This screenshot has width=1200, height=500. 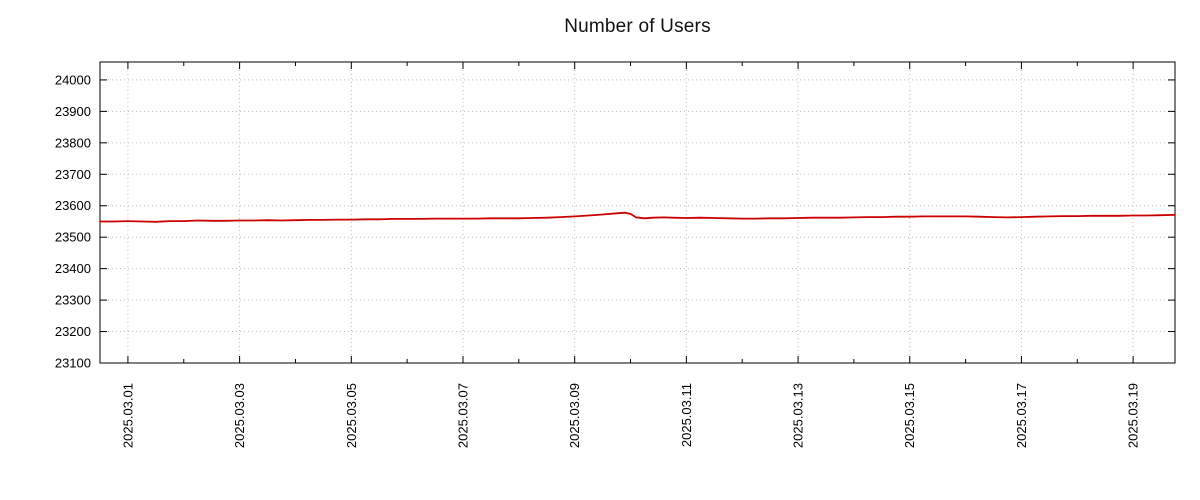 I want to click on x-tick-label: 2025.03.15, so click(x=909, y=415).